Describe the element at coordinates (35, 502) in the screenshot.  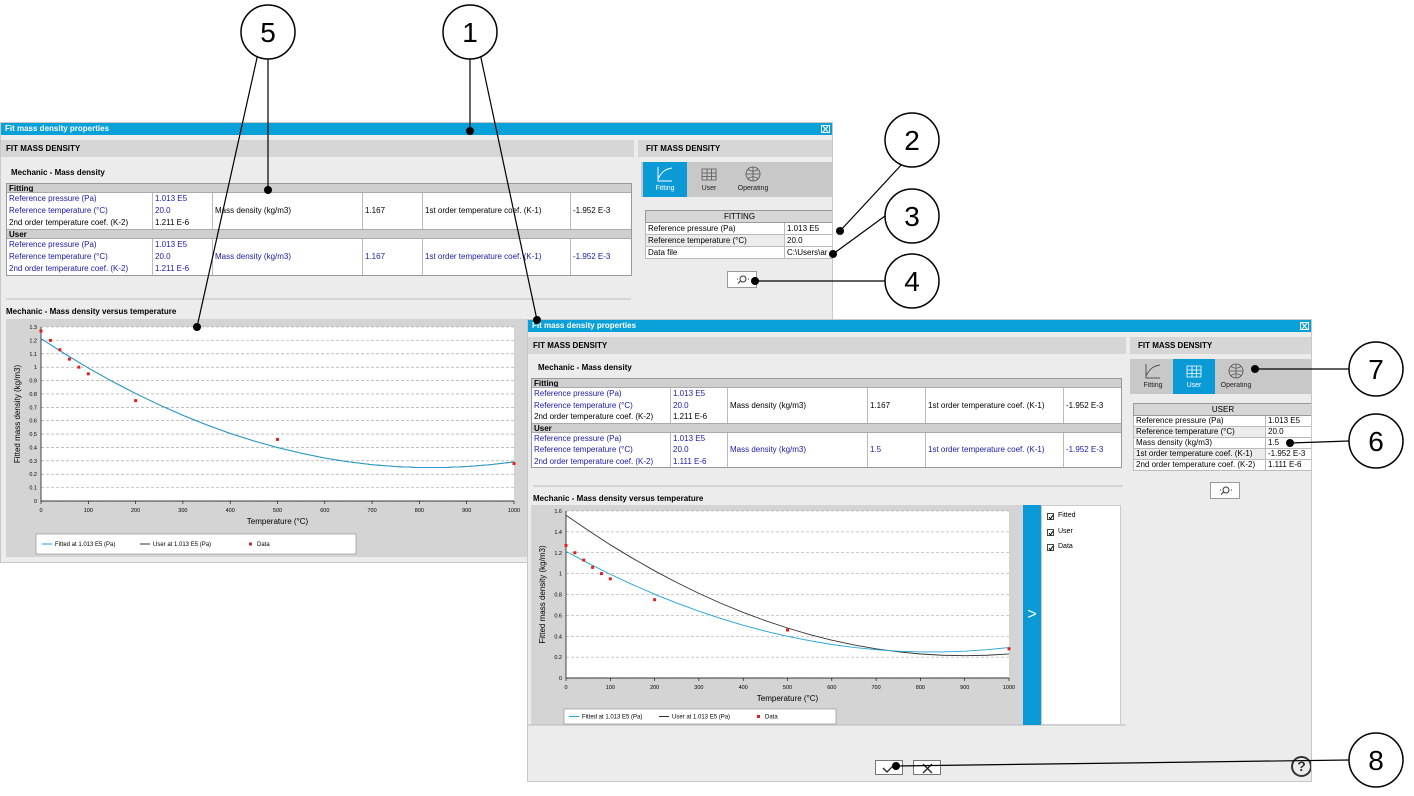
I see `y-tick-label: 0` at that location.